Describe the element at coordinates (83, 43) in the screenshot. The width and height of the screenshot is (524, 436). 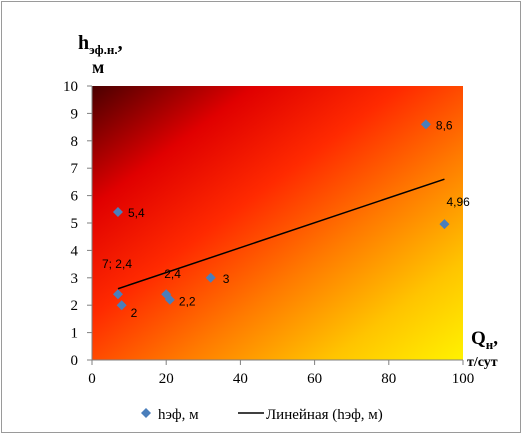
I see `y-axis-title-main: h` at that location.